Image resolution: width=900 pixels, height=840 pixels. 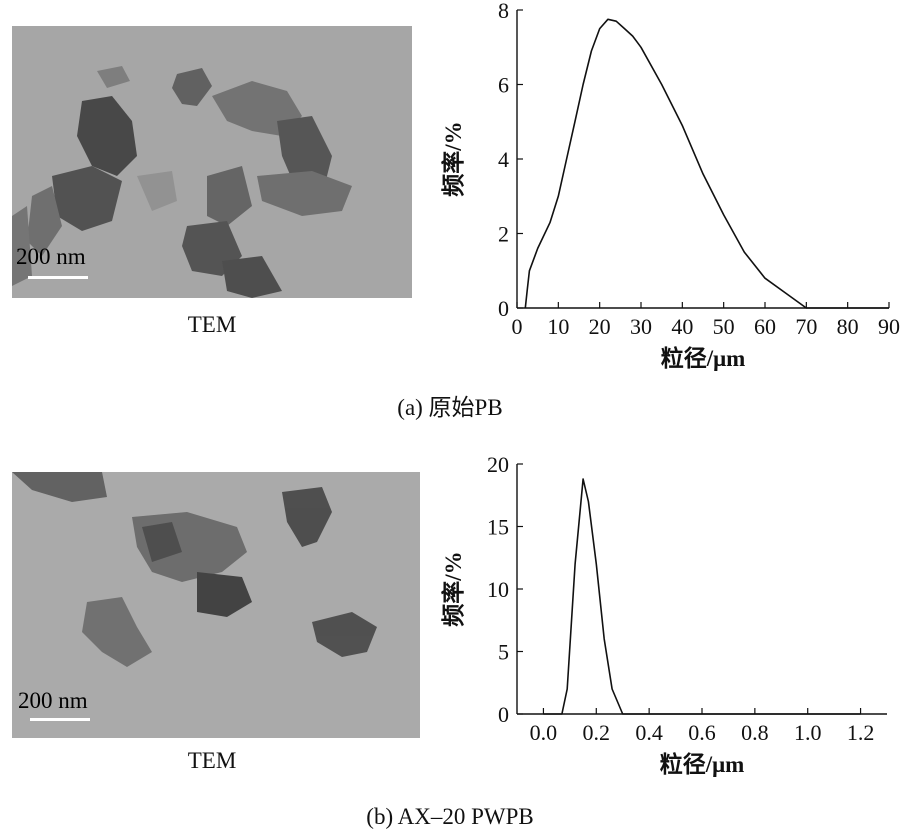 I want to click on tem-micrograph-a, so click(x=212, y=162).